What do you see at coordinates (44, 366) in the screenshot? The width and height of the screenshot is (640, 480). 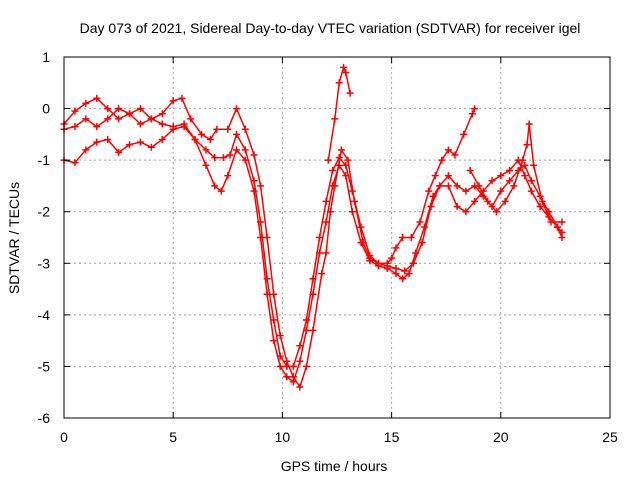 I see `y-tick-label: -5` at bounding box center [44, 366].